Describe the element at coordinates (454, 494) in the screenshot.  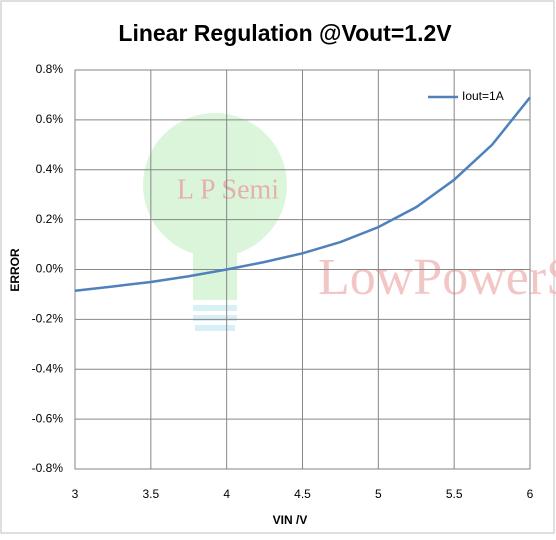
I see `x-tick-label: 5.5` at that location.